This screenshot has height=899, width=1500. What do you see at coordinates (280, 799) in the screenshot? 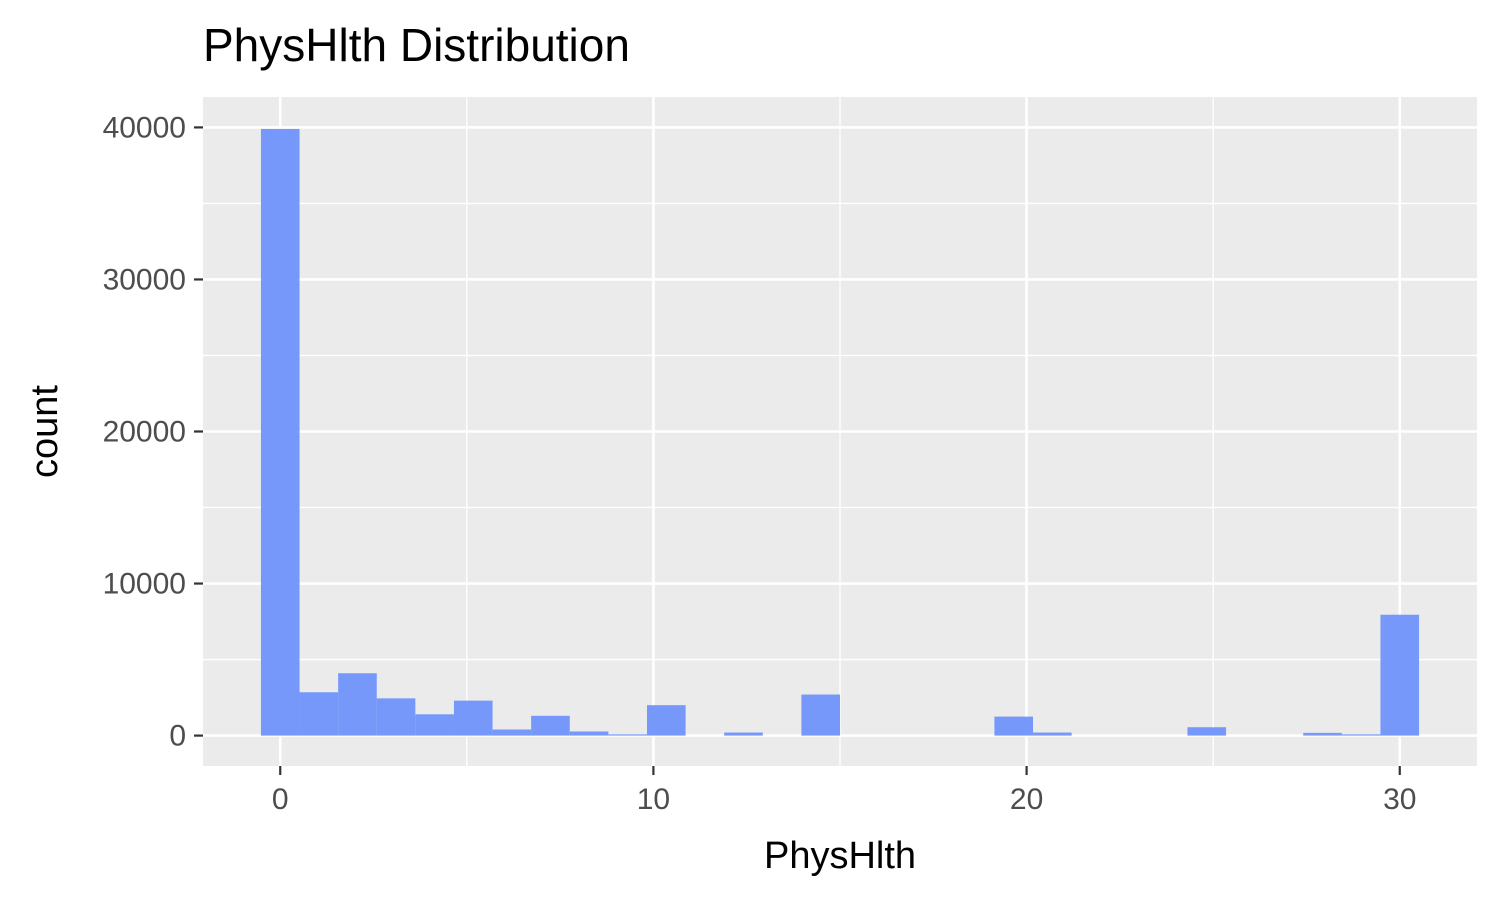
I see `x-tick-label: 0` at bounding box center [280, 799].